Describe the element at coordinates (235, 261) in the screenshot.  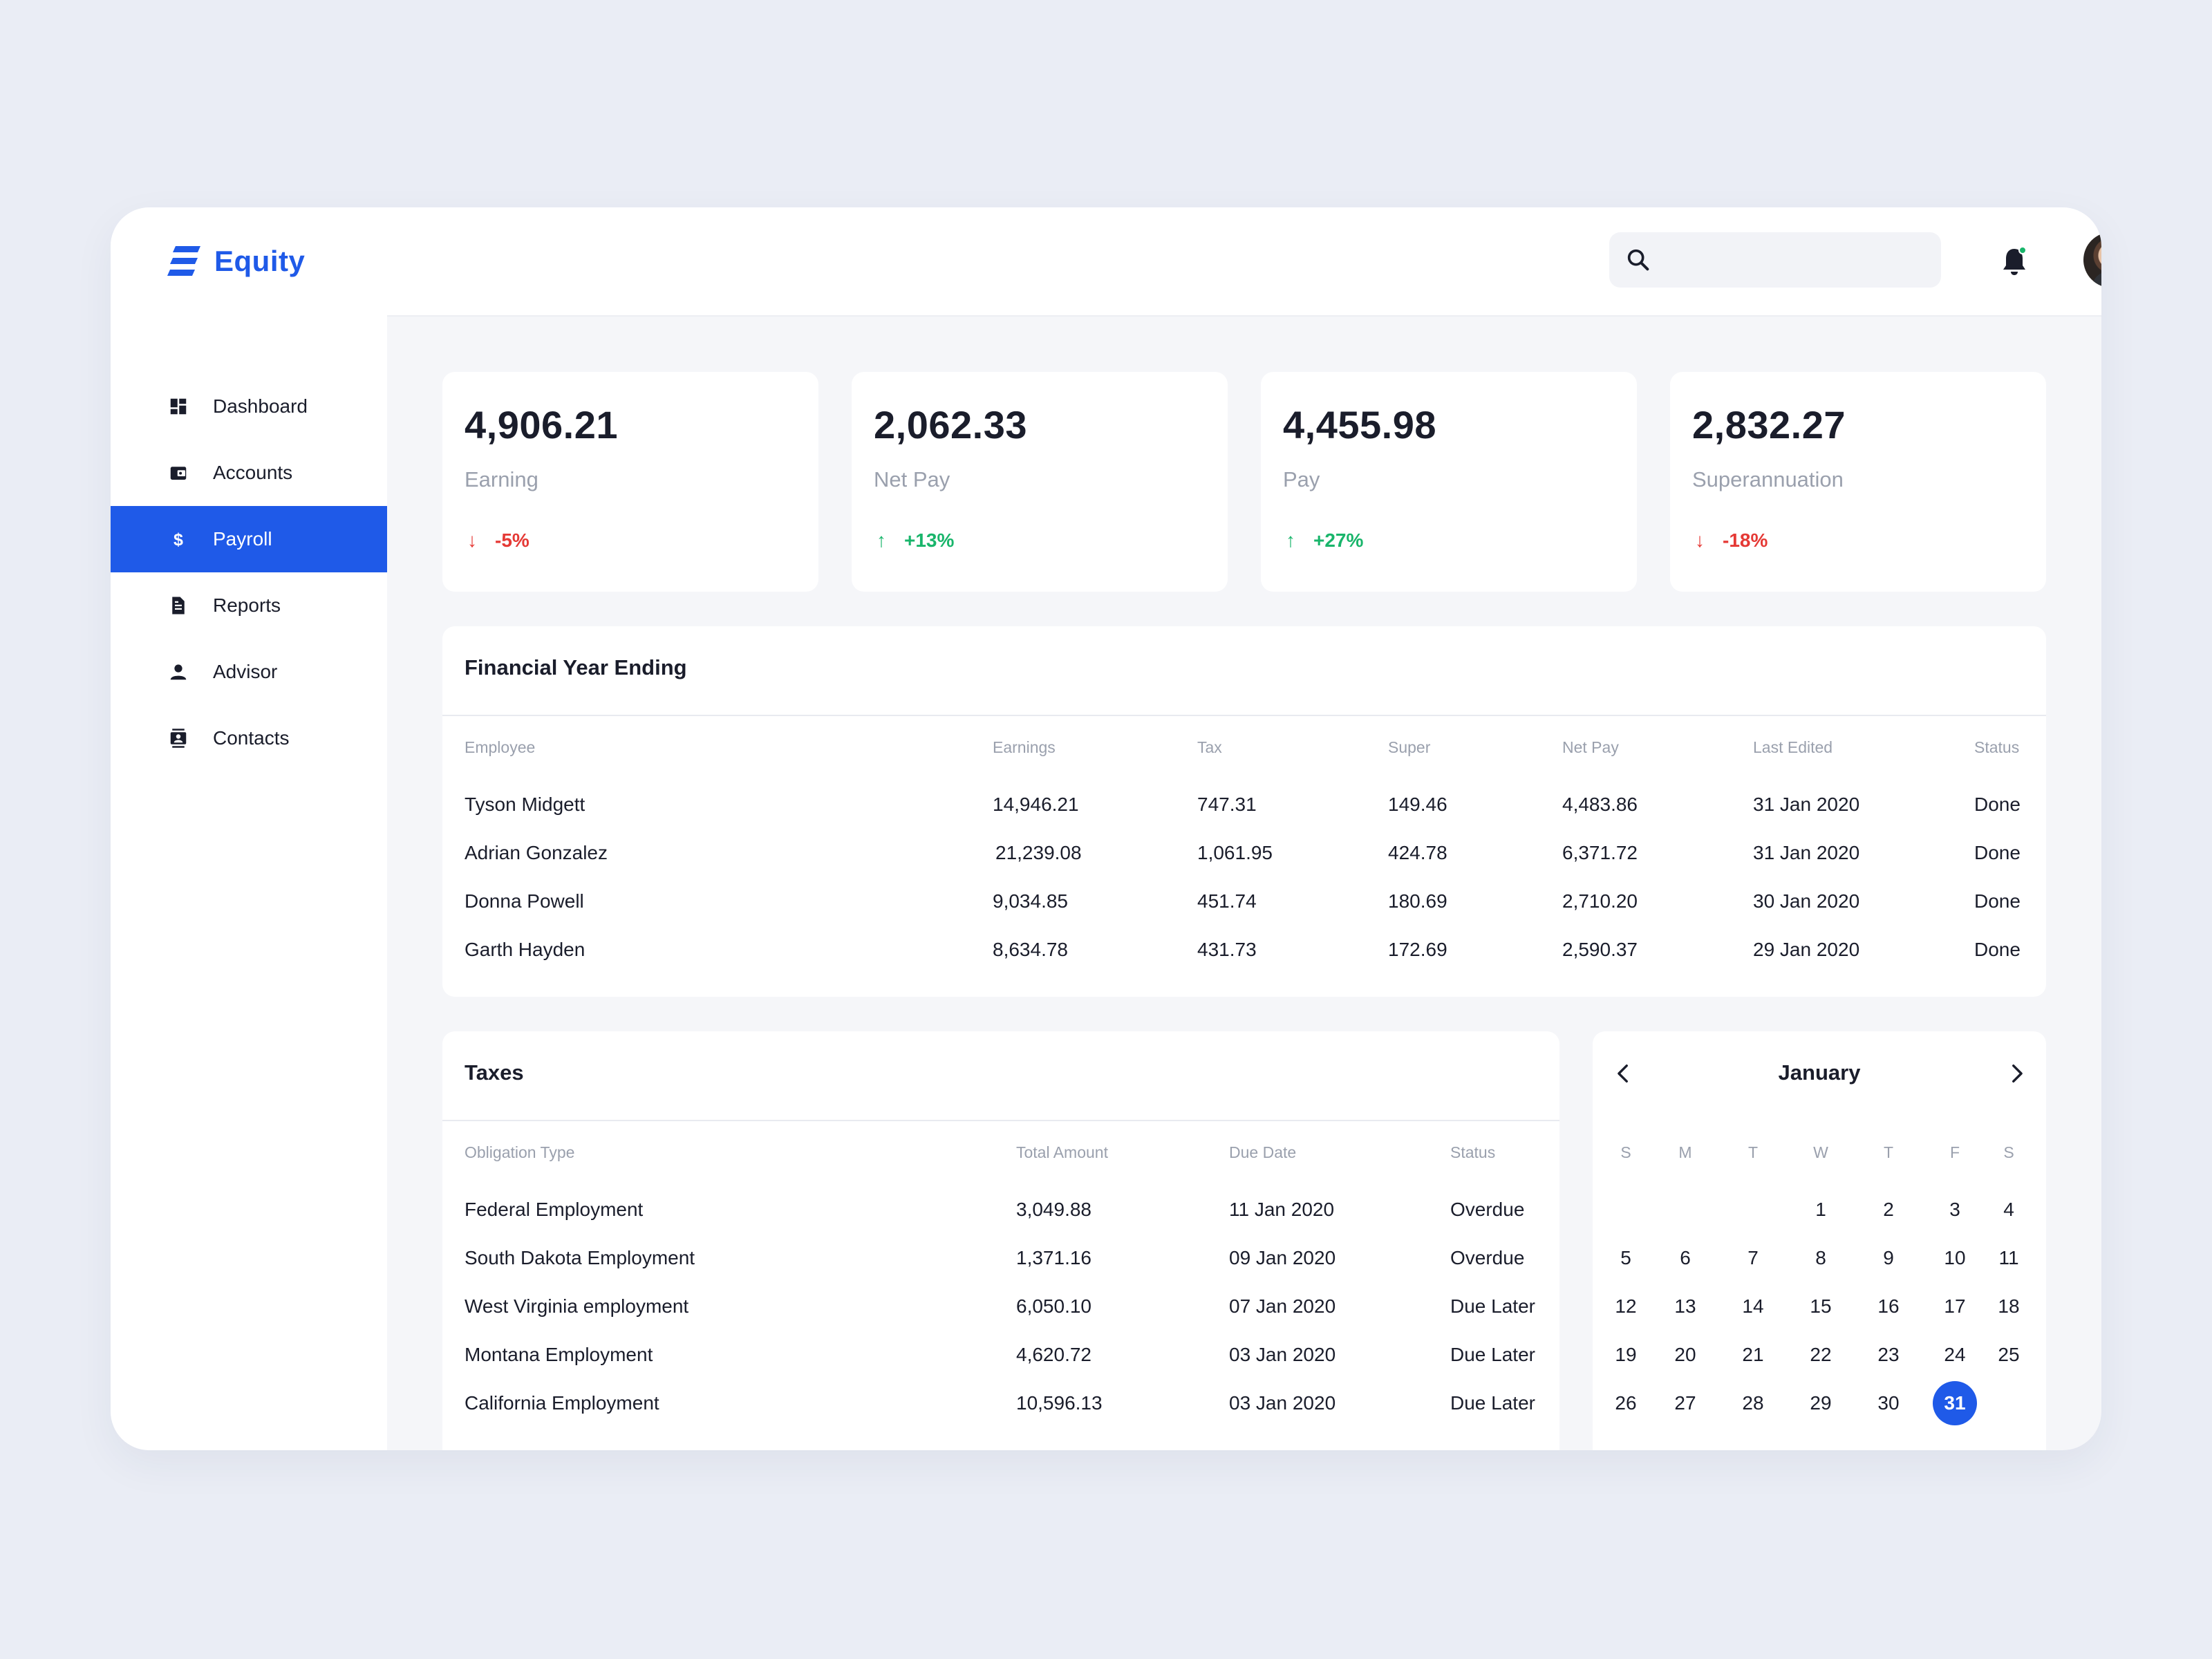
I see `logo: Equity` at that location.